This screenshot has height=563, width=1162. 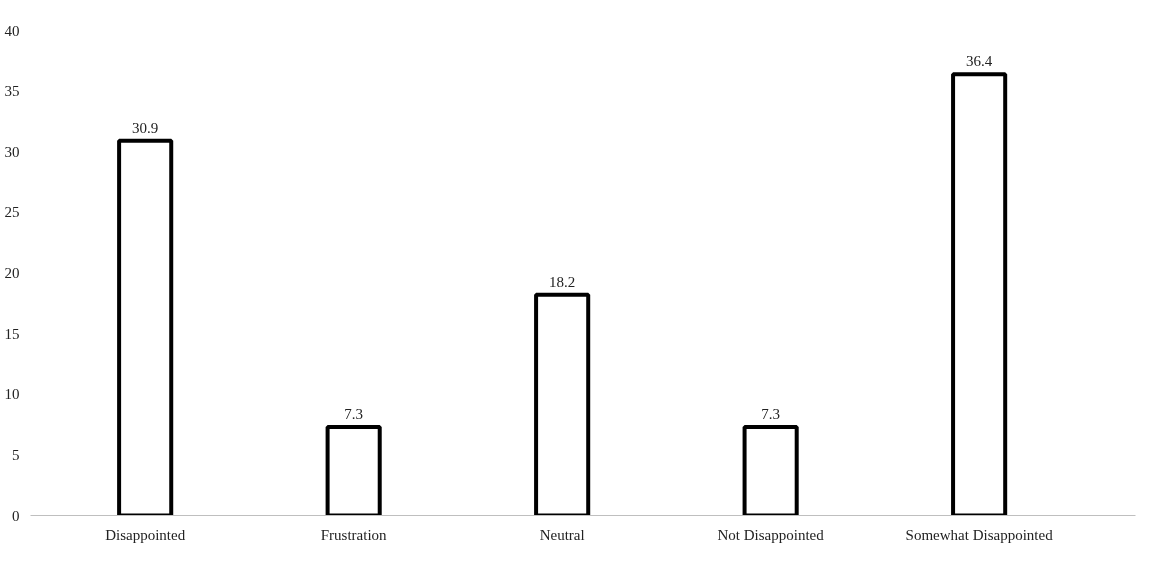 I want to click on data-label: 36.4, so click(x=979, y=61).